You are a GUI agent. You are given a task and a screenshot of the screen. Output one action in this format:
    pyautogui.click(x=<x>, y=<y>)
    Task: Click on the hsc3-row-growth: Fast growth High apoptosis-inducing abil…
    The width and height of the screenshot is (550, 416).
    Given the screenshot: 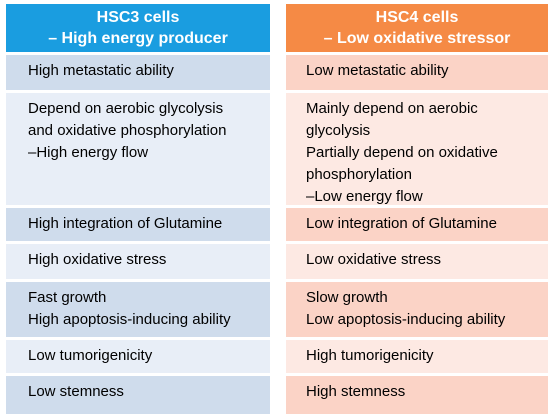 What is the action you would take?
    pyautogui.click(x=138, y=309)
    